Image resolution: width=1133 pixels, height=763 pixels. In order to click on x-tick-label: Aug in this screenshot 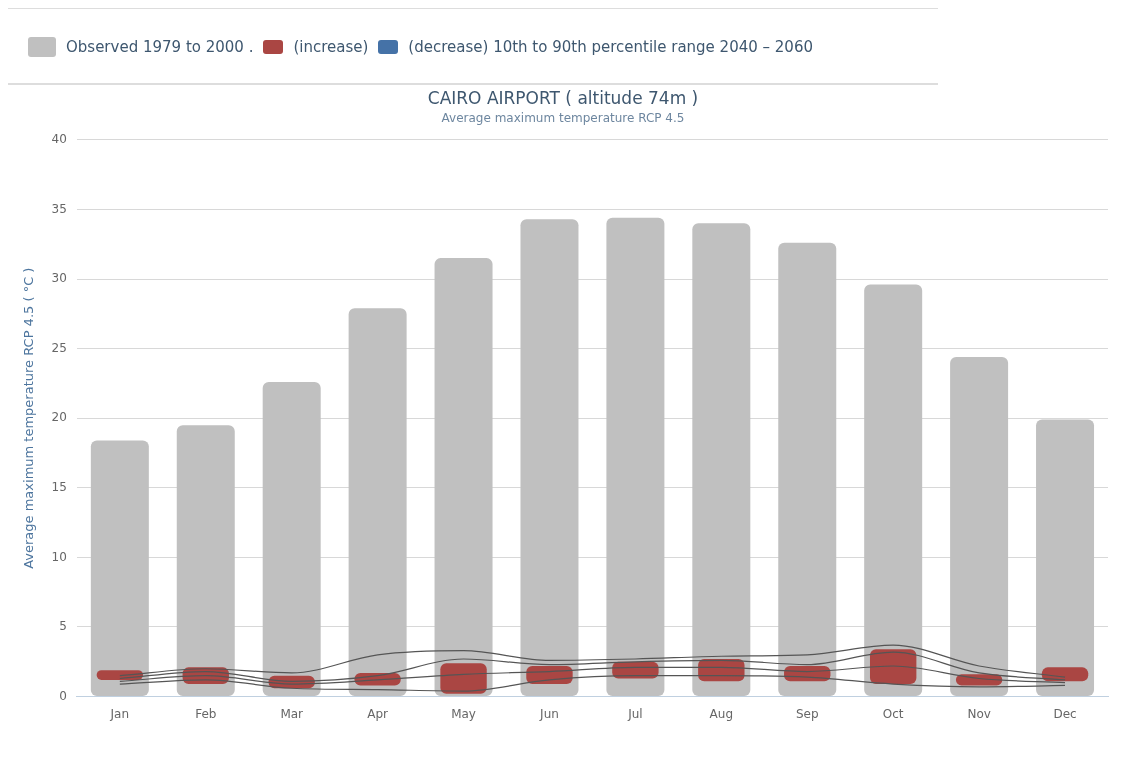, I will do `click(721, 713)`.